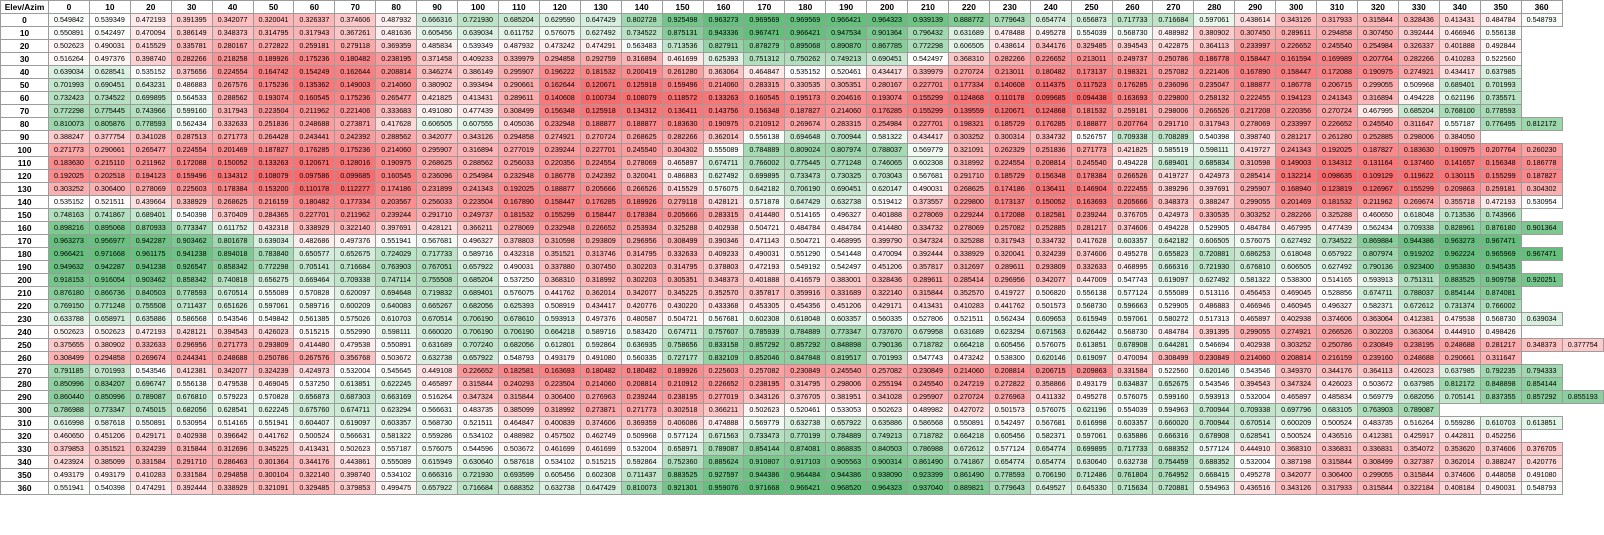  I want to click on table-cell: 0.964323, so click(887, 20).